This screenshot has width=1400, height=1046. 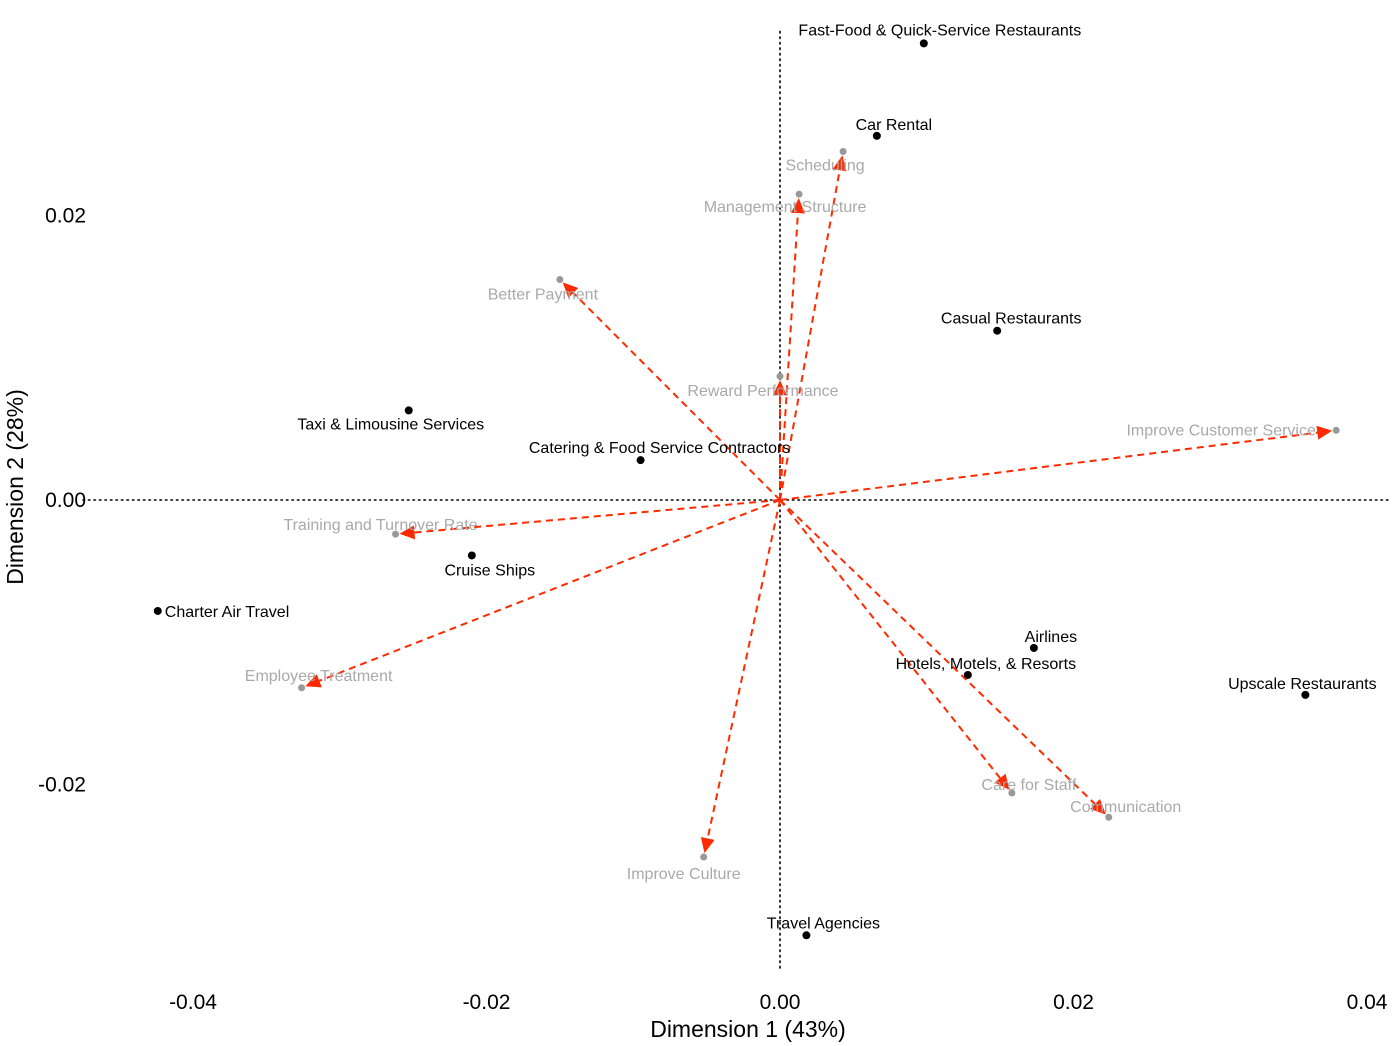 What do you see at coordinates (1073, 1002) in the screenshot?
I see `x-tick-label: 0.02` at bounding box center [1073, 1002].